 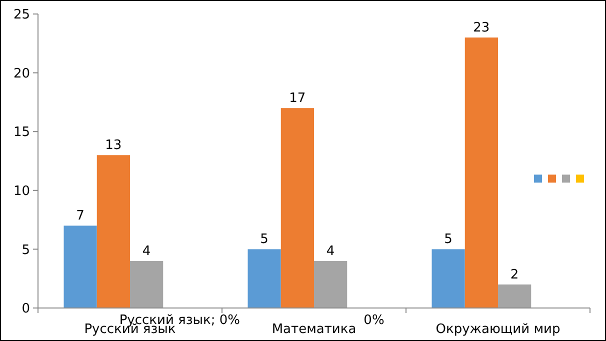 I want to click on data-label: 7, so click(x=80, y=216).